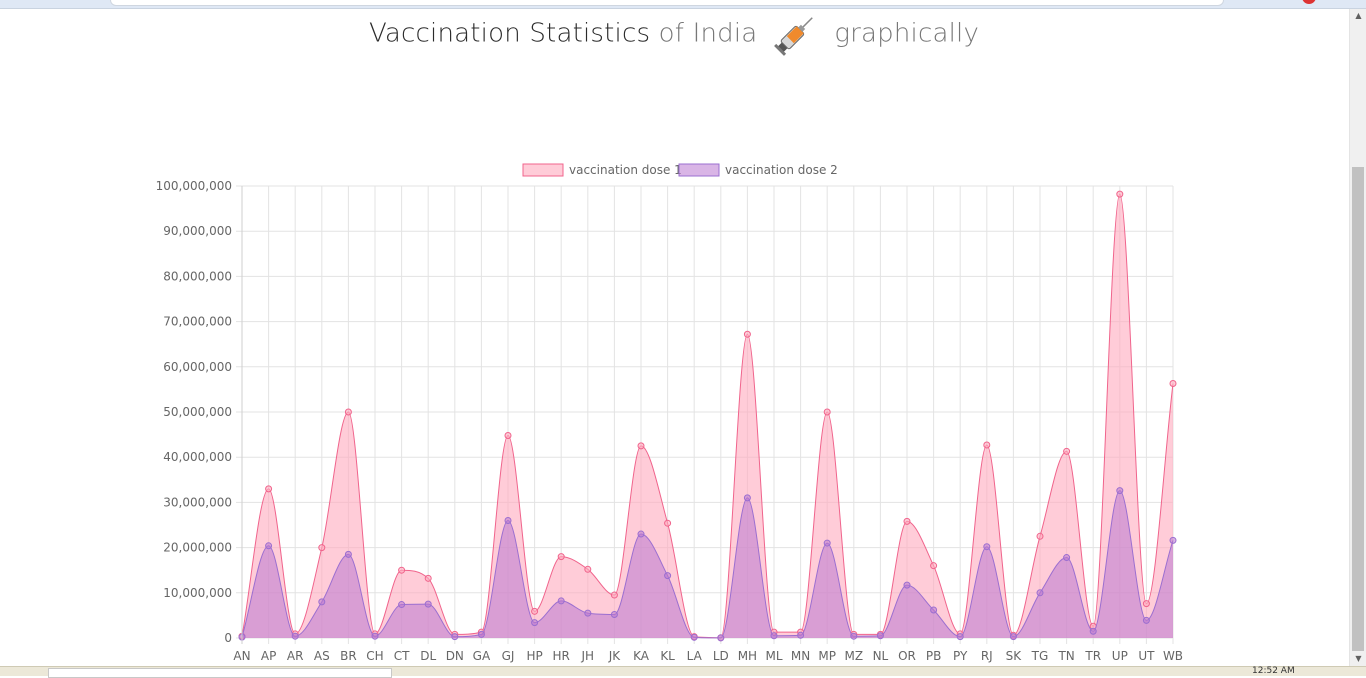  I want to click on scroll-up-arrow-icon: ▲, so click(1358, 15).